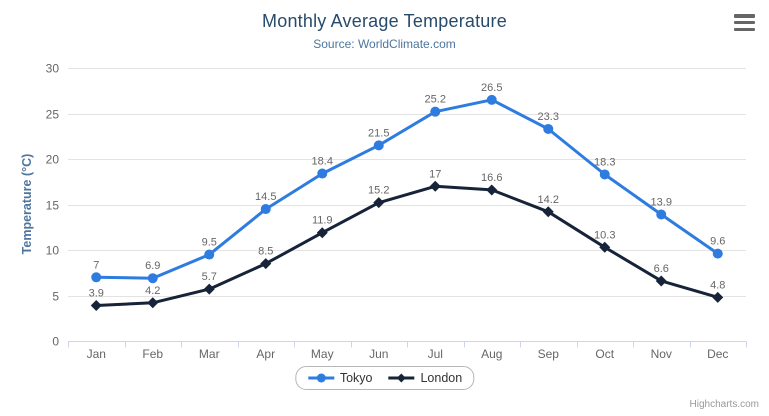 This screenshot has height=416, width=769. What do you see at coordinates (661, 203) in the screenshot?
I see `data-label: 13.9` at bounding box center [661, 203].